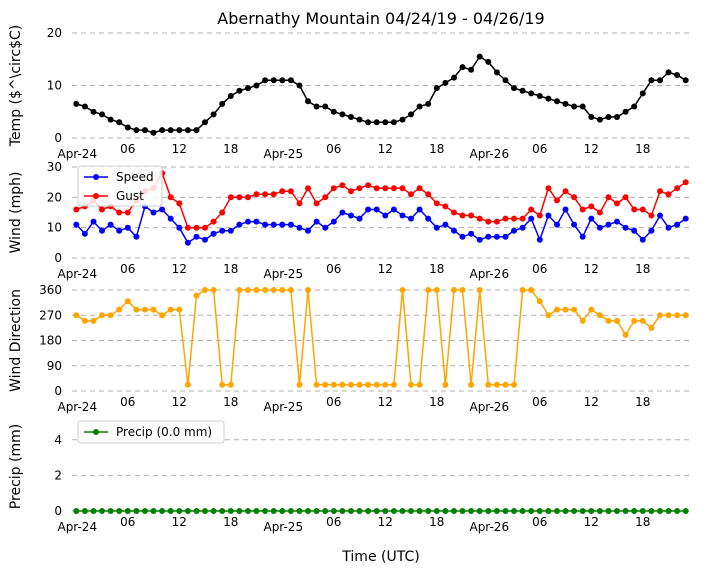 This screenshot has width=704, height=573. What do you see at coordinates (381, 94) in the screenshot?
I see `series-temp` at bounding box center [381, 94].